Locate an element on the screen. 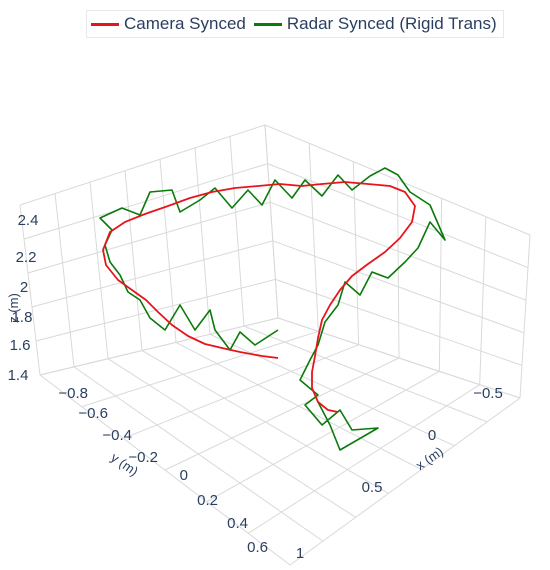  z-tick-label: 1.8 is located at coordinates (22, 317).